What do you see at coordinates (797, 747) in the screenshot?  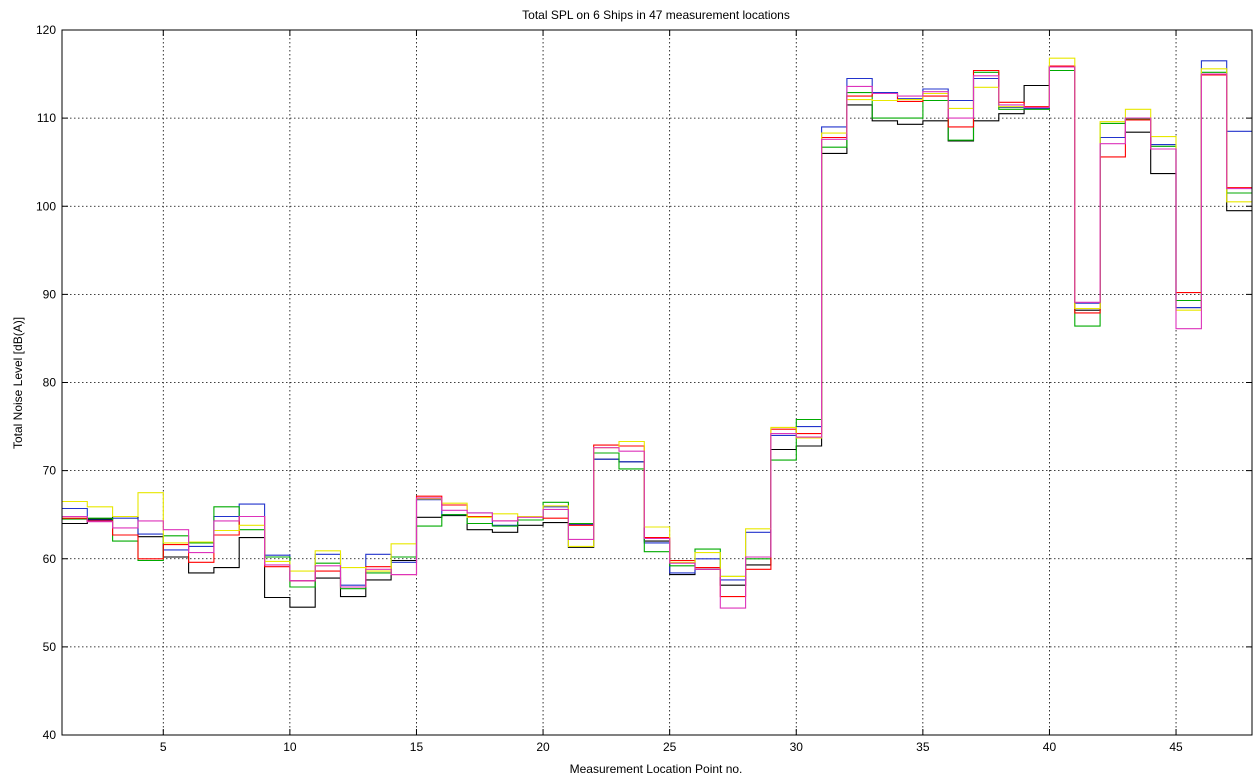 I see `x-tick-label: 30` at bounding box center [797, 747].